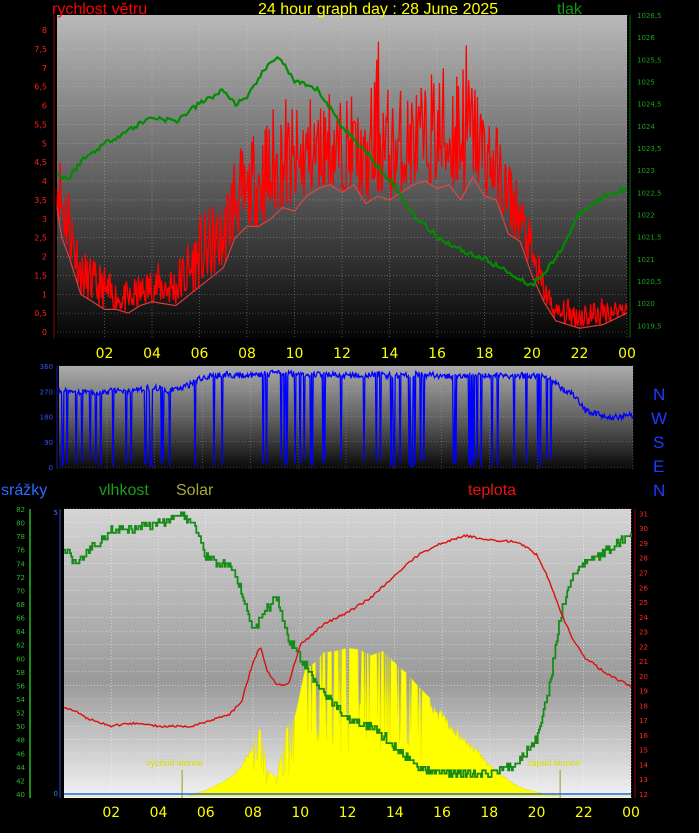 The image size is (699, 833). What do you see at coordinates (643, 780) in the screenshot?
I see `temperature-tick-label: 13` at bounding box center [643, 780].